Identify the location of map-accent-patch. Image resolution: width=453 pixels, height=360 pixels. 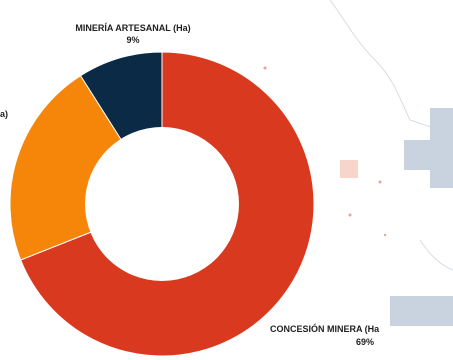
(349, 169).